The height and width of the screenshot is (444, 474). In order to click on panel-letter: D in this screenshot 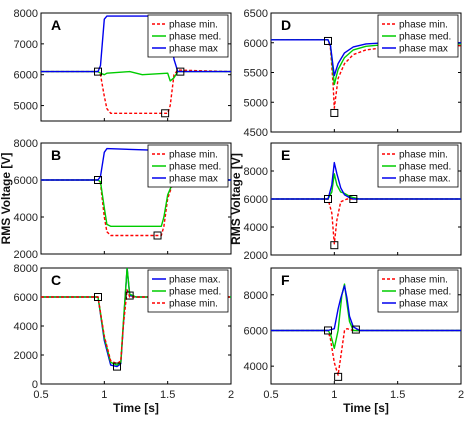, I will do `click(286, 25)`.